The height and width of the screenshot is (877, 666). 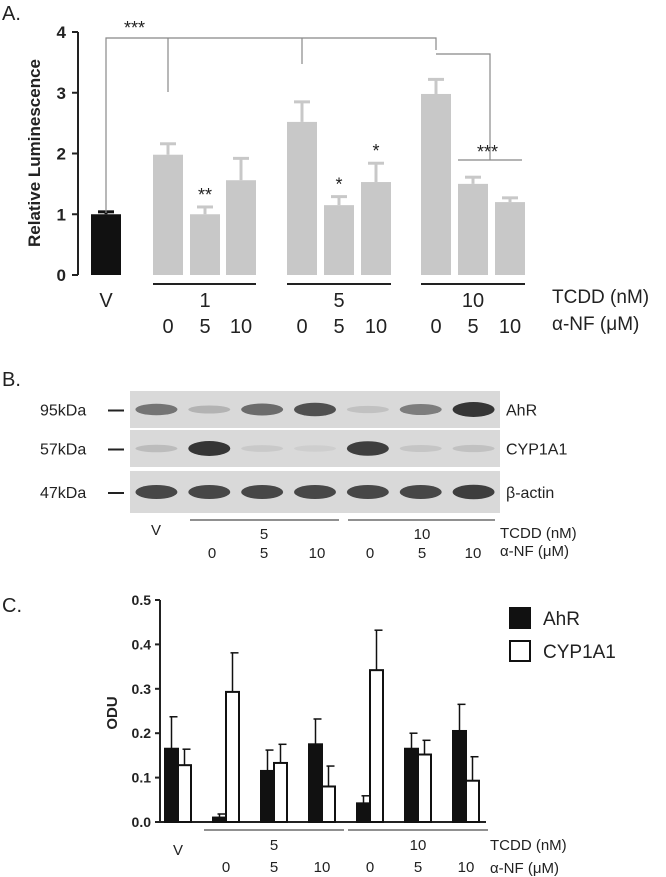 I want to click on panel-a-sig-top: ***, so click(x=134, y=28).